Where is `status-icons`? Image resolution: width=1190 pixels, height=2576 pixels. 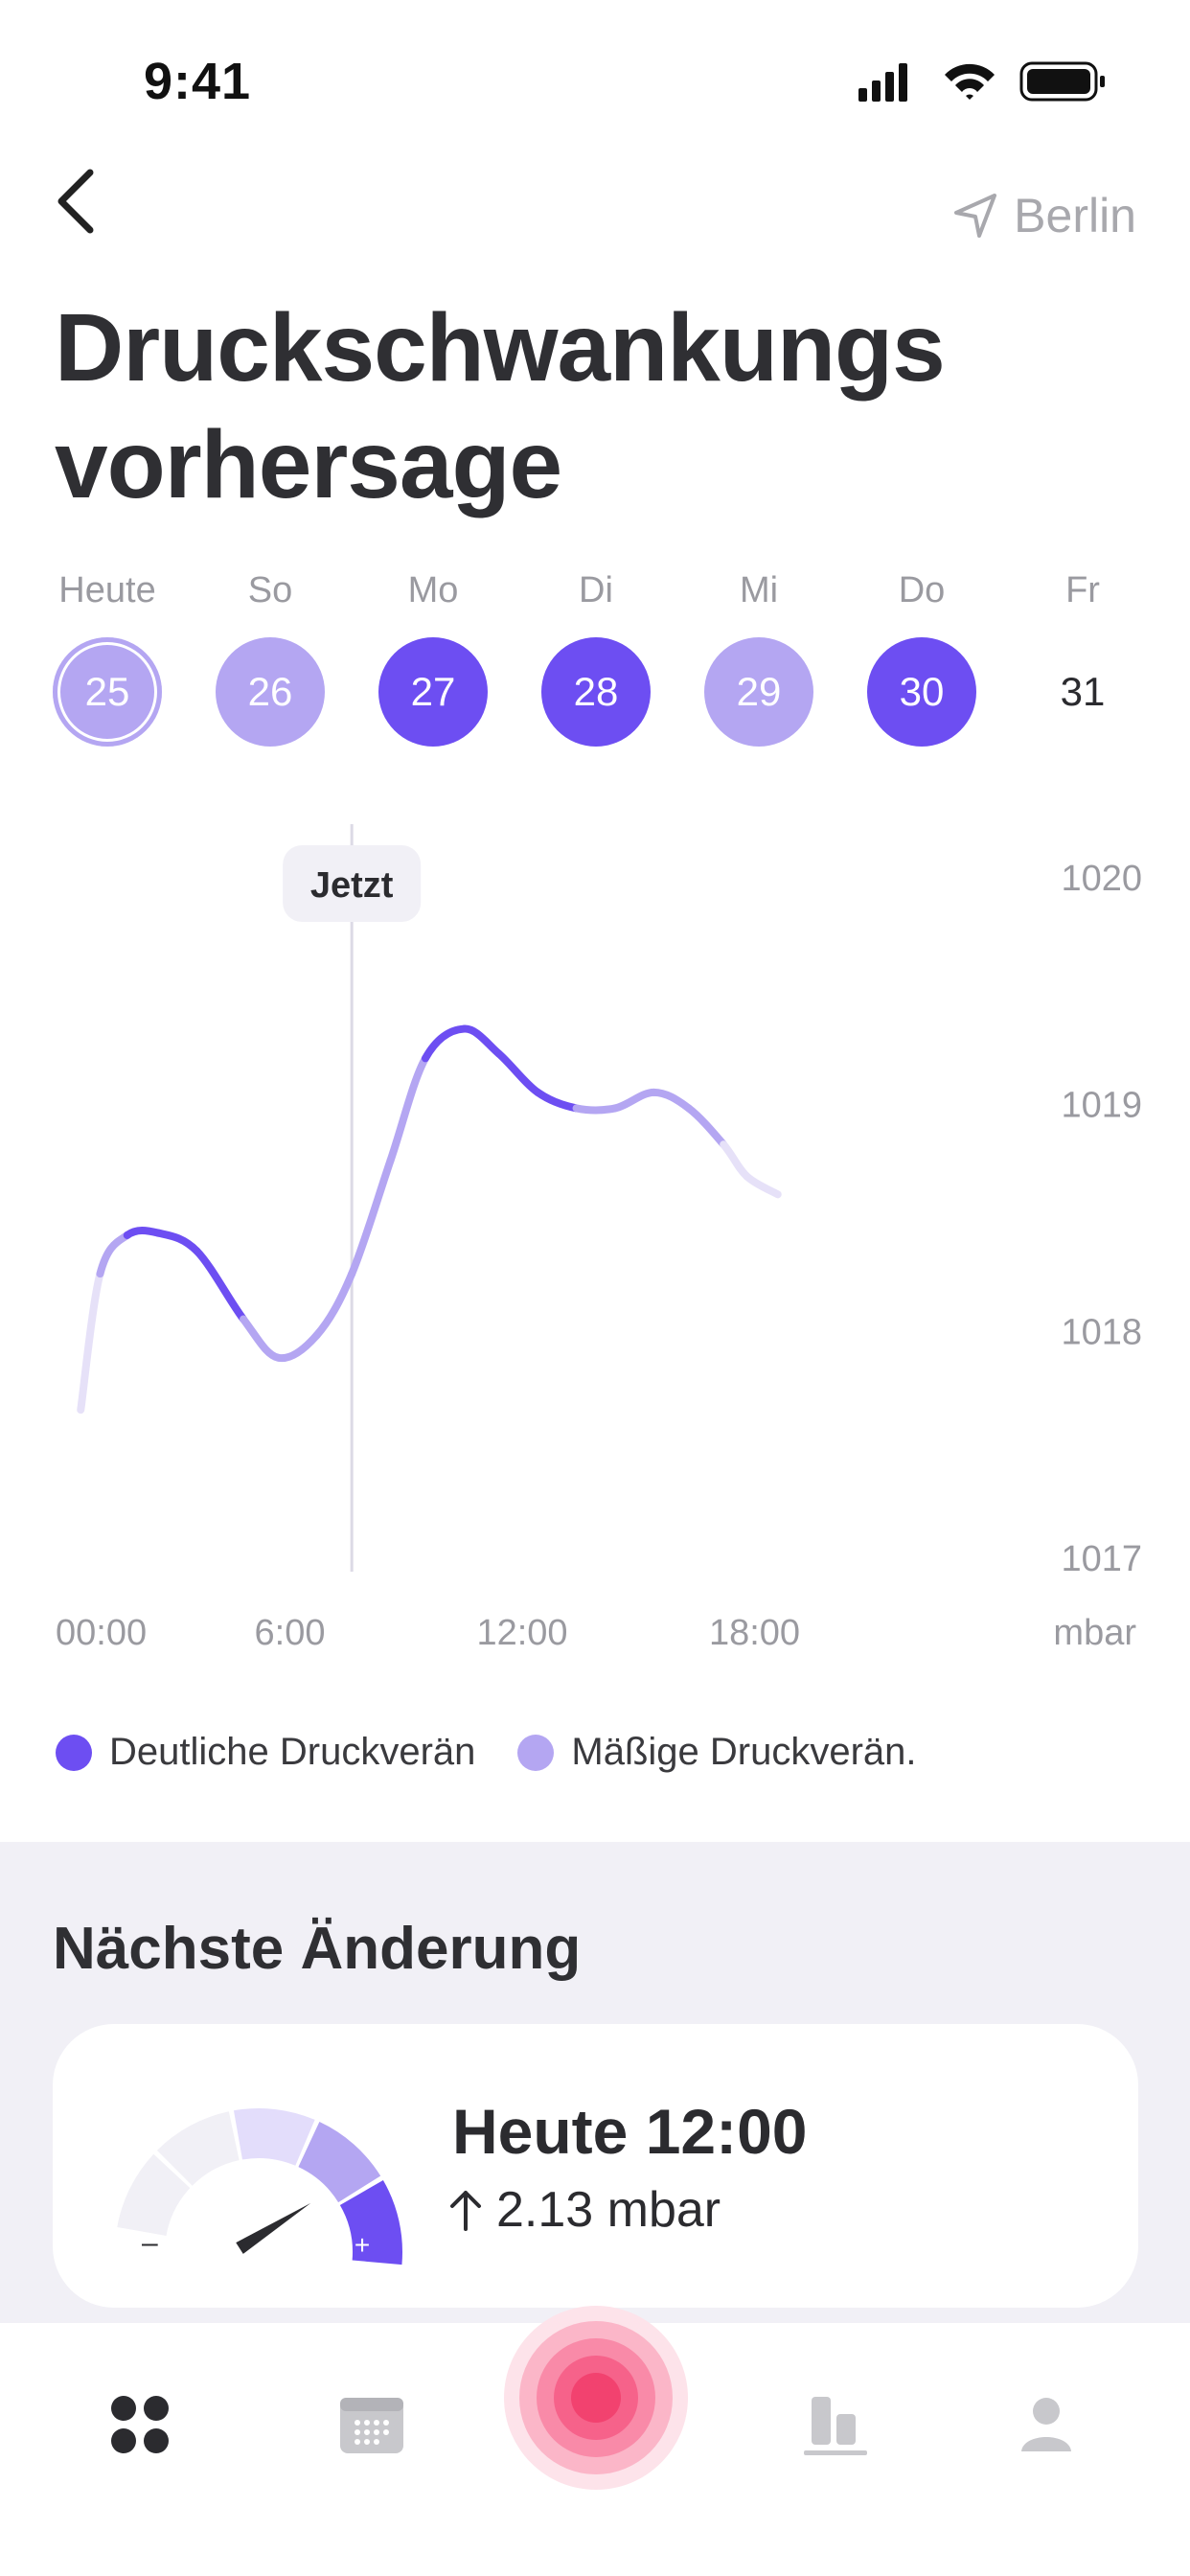 status-icons is located at coordinates (982, 81).